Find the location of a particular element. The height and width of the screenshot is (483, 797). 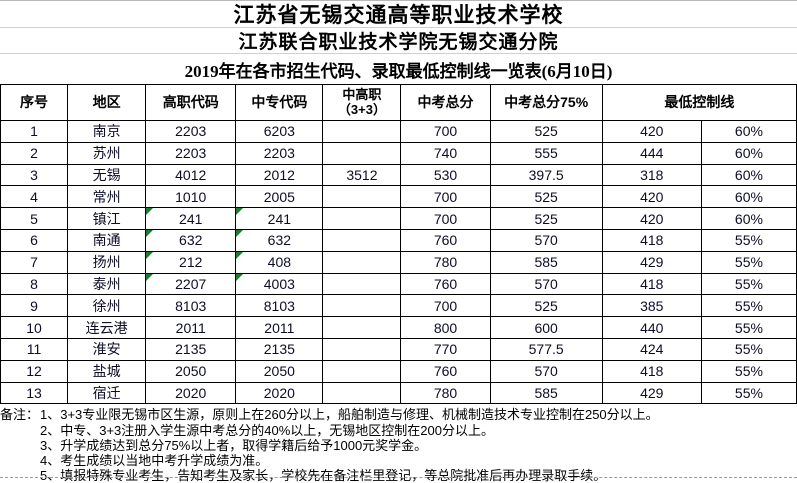

table-row: 12 盐城 2050 2050 760 570 418 55% is located at coordinates (398, 371).